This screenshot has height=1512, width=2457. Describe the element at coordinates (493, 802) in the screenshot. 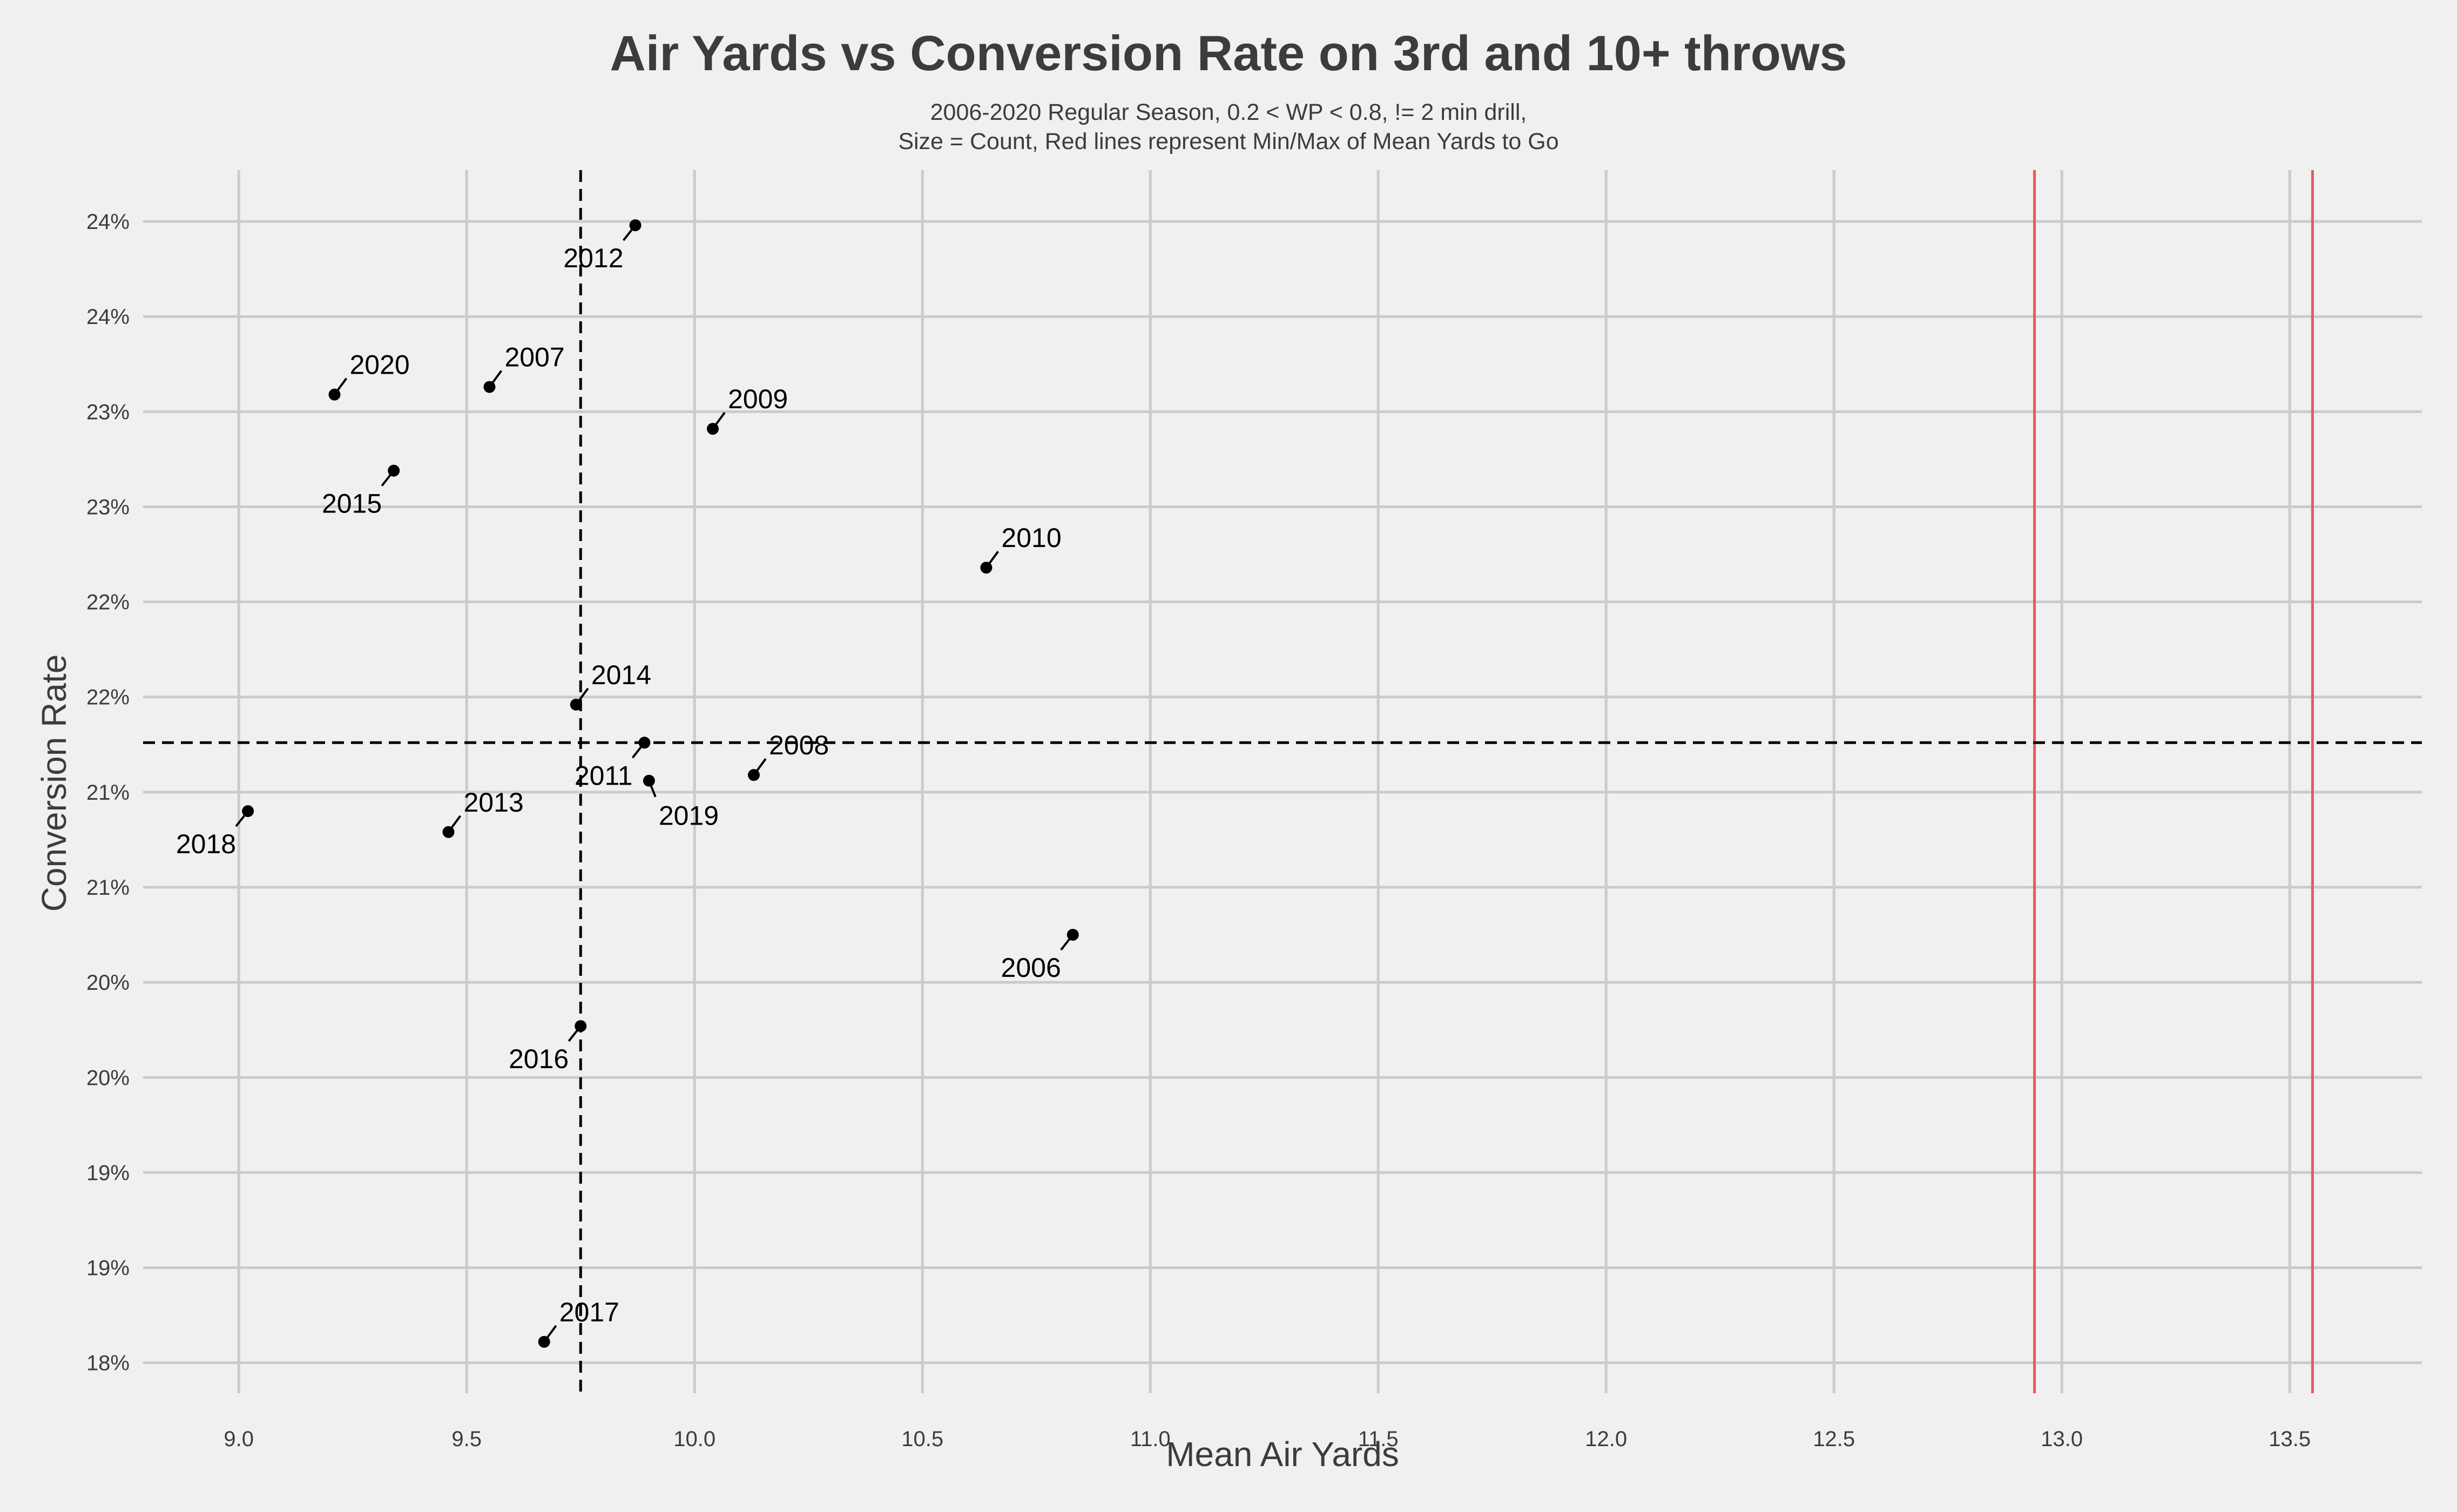

I see `point-label: 2013` at that location.